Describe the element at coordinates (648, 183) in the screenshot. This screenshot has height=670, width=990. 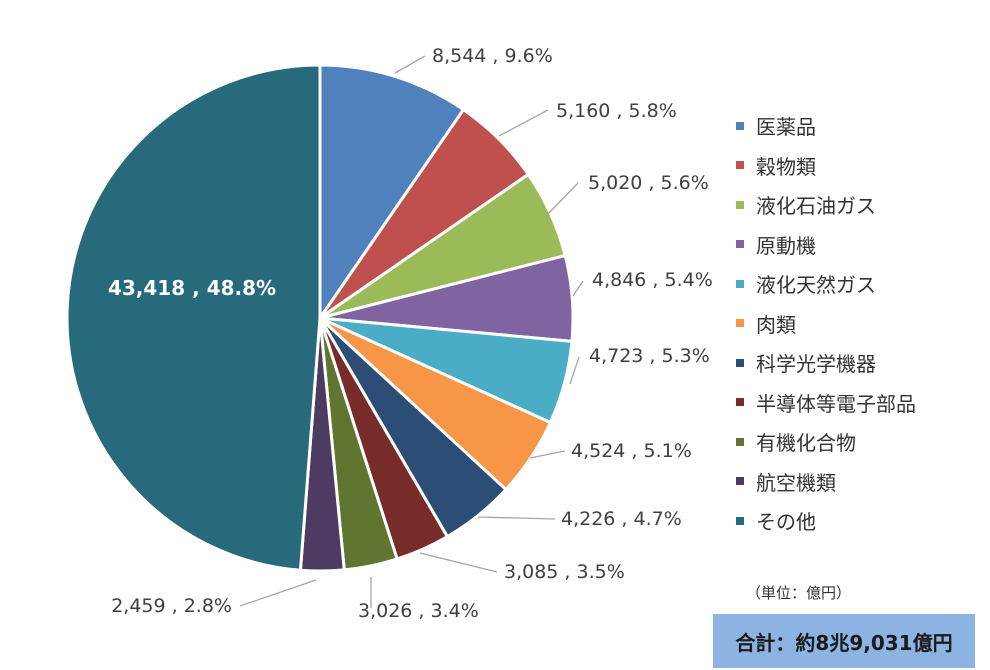
I see `data-label: 5,020 , 5.6%` at that location.